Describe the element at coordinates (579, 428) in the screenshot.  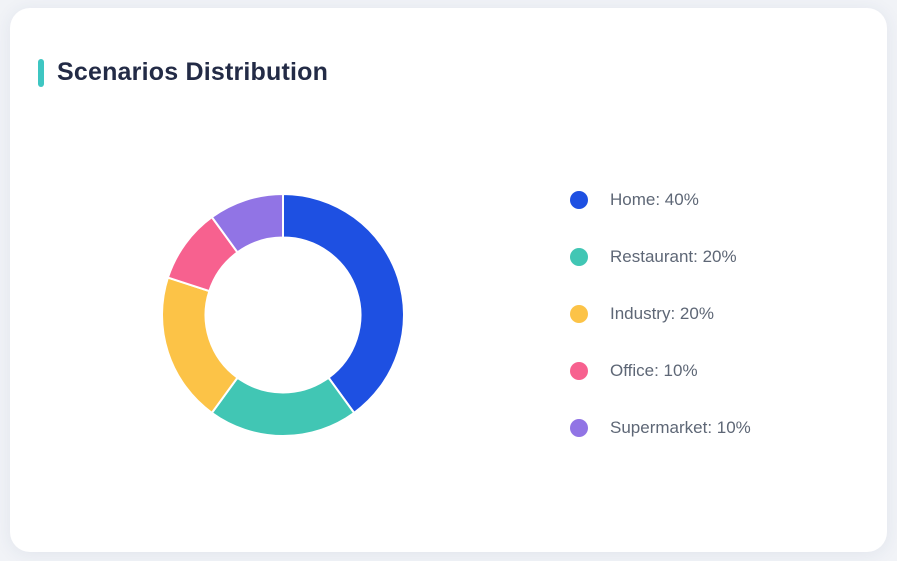
I see `legend-dot-supermarket` at that location.